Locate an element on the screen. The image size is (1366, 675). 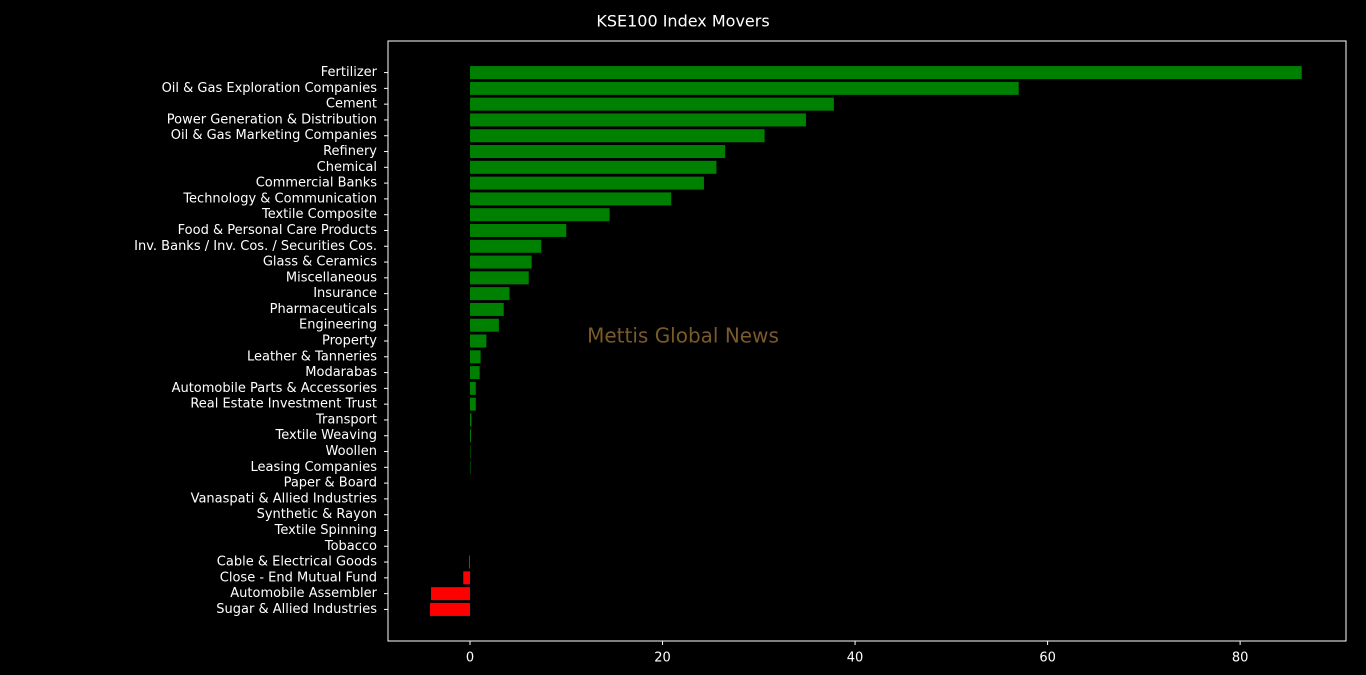
y-tick-label: Power Generation & Distribution is located at coordinates (272, 119).